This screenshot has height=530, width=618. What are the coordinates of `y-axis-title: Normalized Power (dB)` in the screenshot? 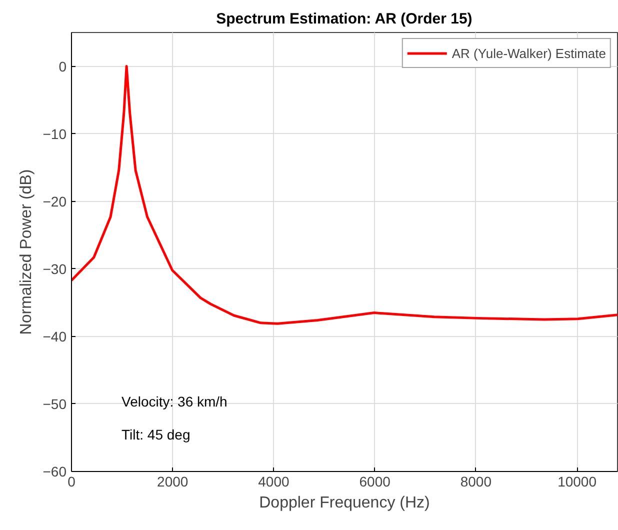 It's located at (26, 252).